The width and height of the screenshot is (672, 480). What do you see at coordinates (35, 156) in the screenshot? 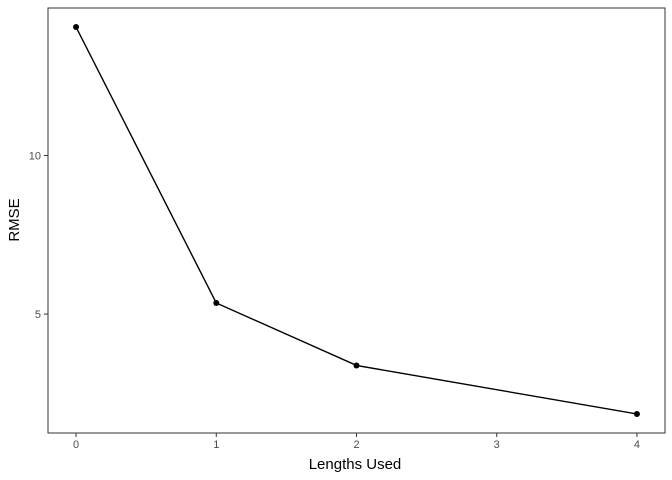
I see `y-tick-label: 10` at bounding box center [35, 156].